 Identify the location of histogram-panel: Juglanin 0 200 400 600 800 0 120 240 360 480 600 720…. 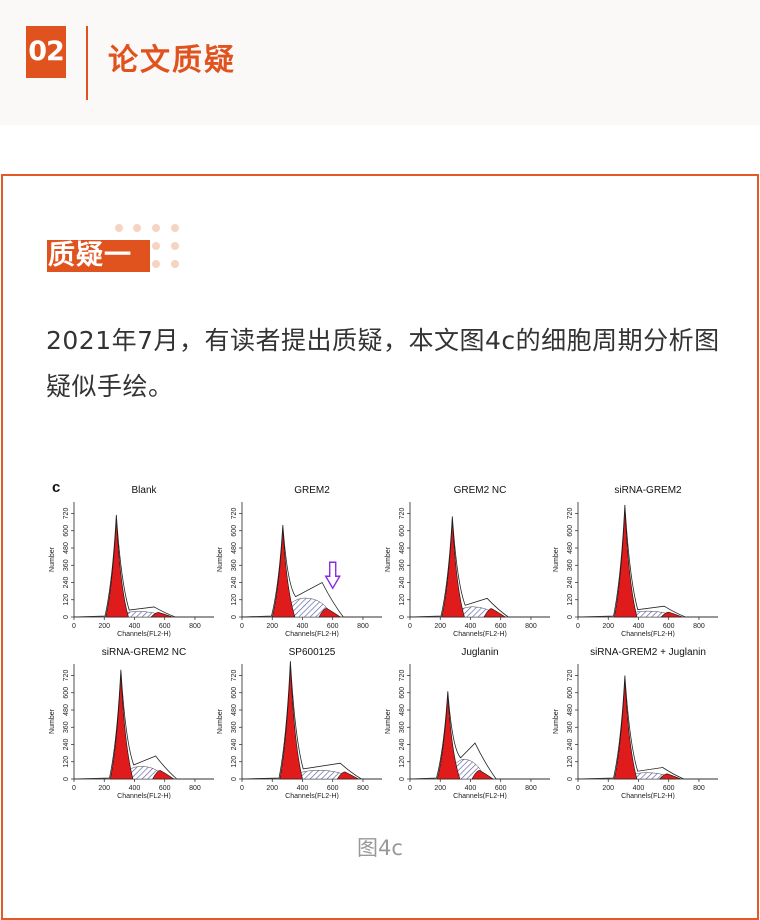
(466, 718).